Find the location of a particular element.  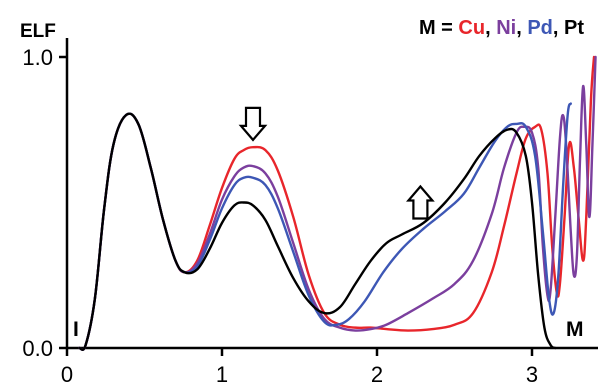

legend: M = Cu, Ni, Pd, Pt is located at coordinates (501, 28).